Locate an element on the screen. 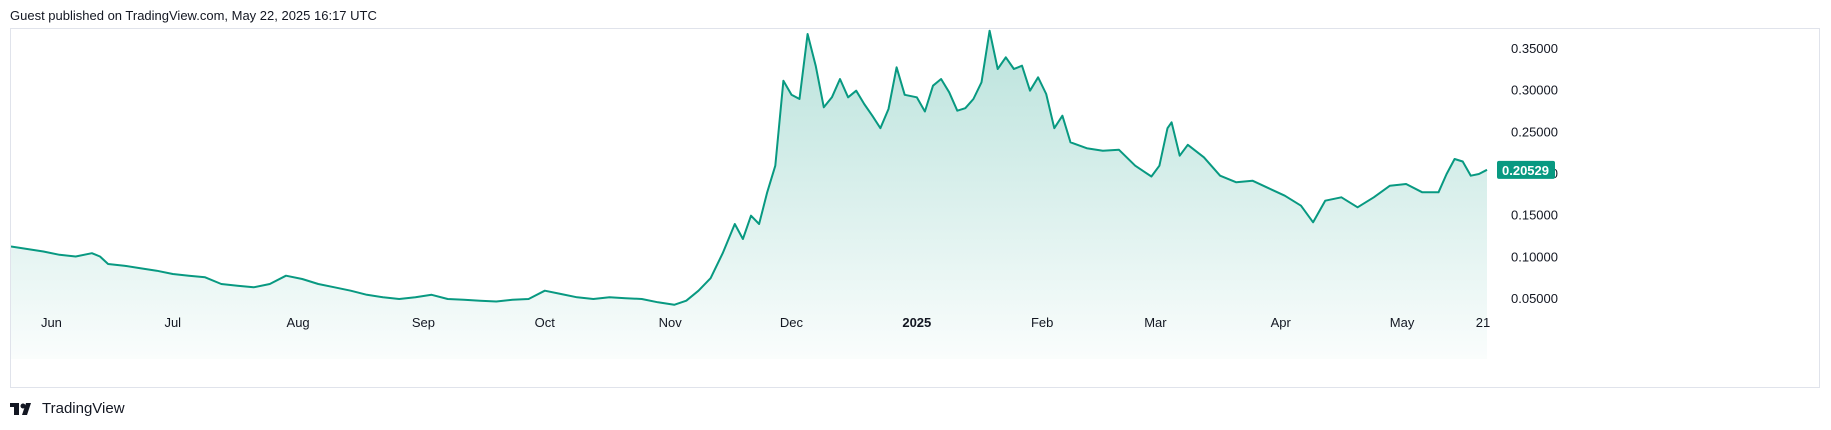  x-tick-label: Apr is located at coordinates (1281, 322).